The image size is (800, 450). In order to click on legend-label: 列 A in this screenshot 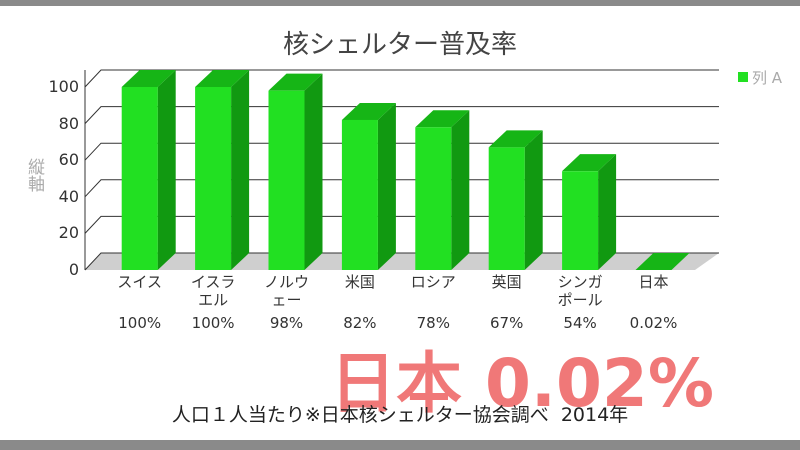, I will do `click(767, 78)`.